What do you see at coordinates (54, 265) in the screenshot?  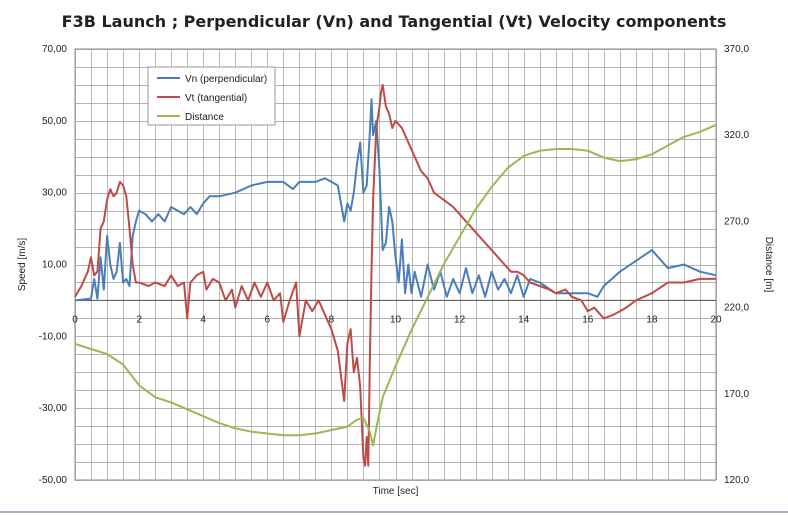 I see `y-tick-label: 10,00` at bounding box center [54, 265].